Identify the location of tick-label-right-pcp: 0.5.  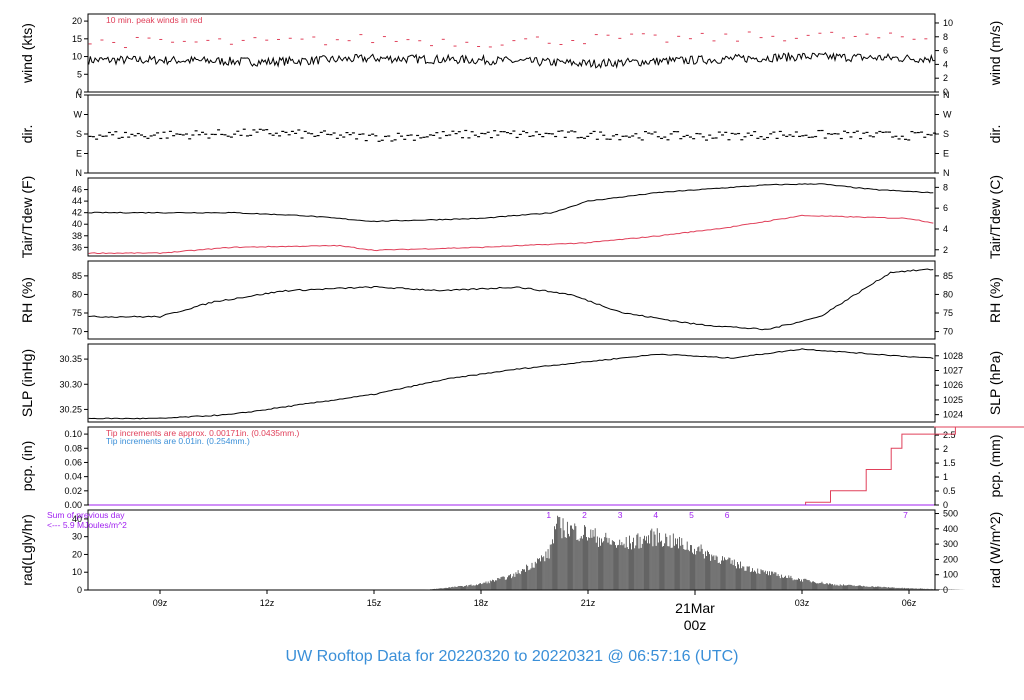
(949, 491).